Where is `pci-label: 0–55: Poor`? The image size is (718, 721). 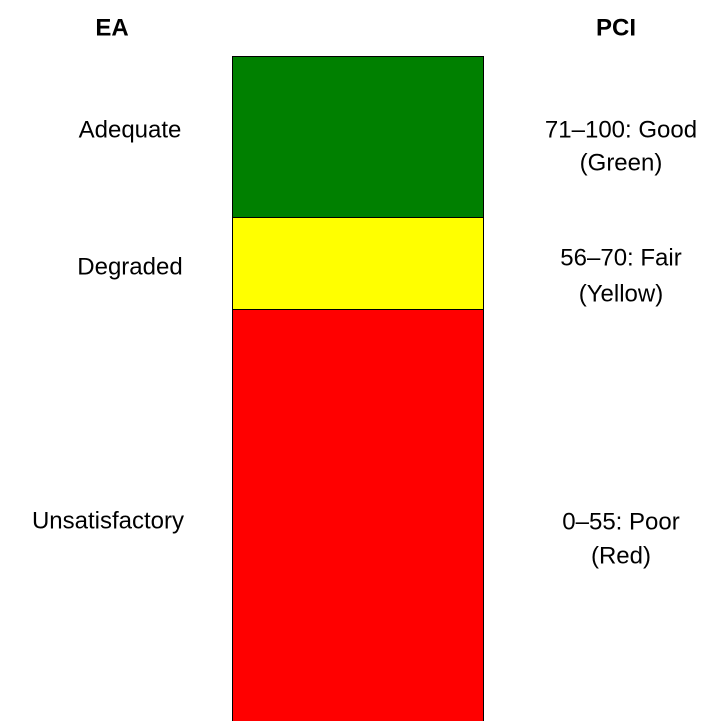 pci-label: 0–55: Poor is located at coordinates (620, 521).